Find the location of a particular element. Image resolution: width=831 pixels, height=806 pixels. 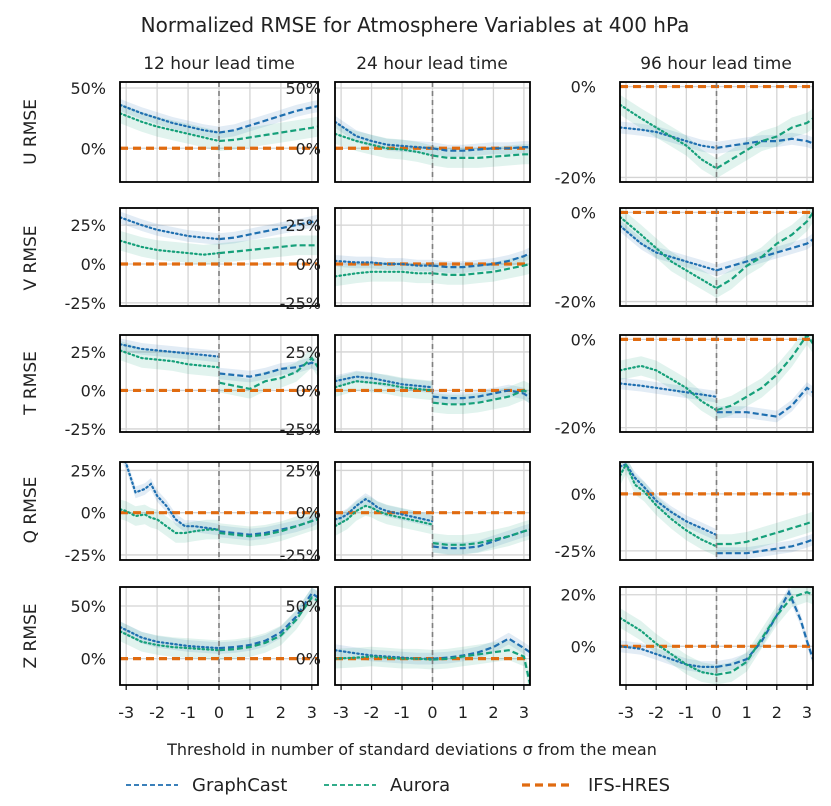

panel-u-12h: 0% 50% is located at coordinates (194, 131).